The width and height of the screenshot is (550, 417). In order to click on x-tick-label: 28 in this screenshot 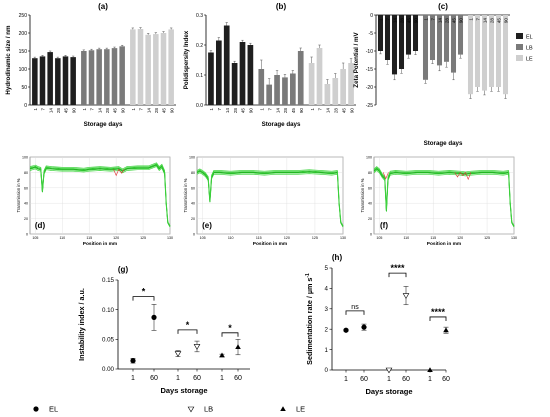, I will do `click(447, 21)`.